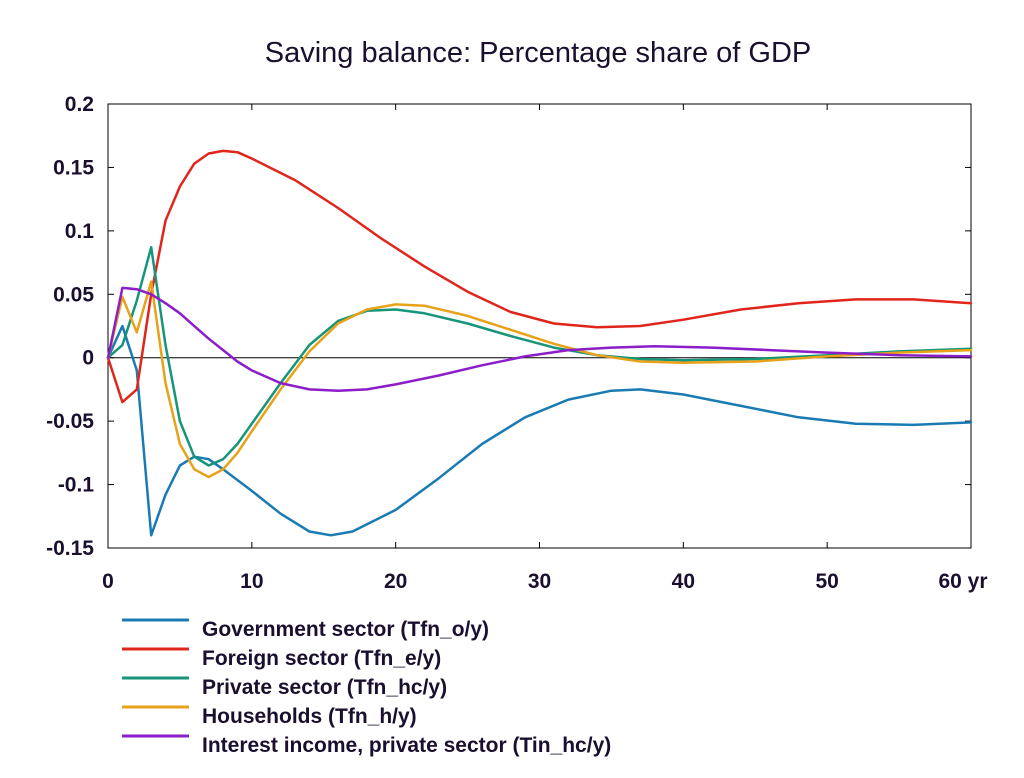 The width and height of the screenshot is (1024, 778). I want to click on y-tick-label: 0, so click(88, 358).